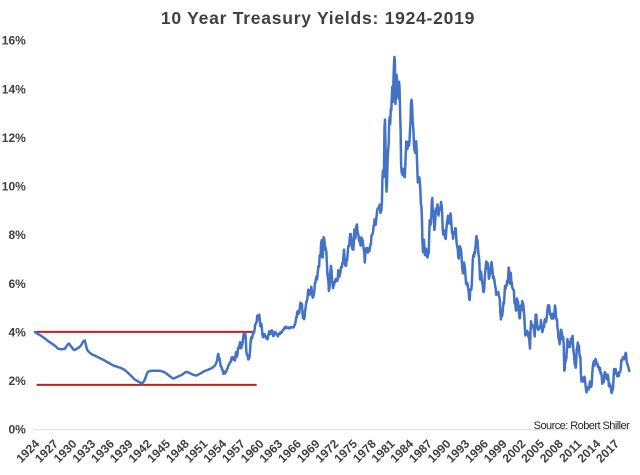  What do you see at coordinates (14, 89) in the screenshot?
I see `svg-text: 14%` at bounding box center [14, 89].